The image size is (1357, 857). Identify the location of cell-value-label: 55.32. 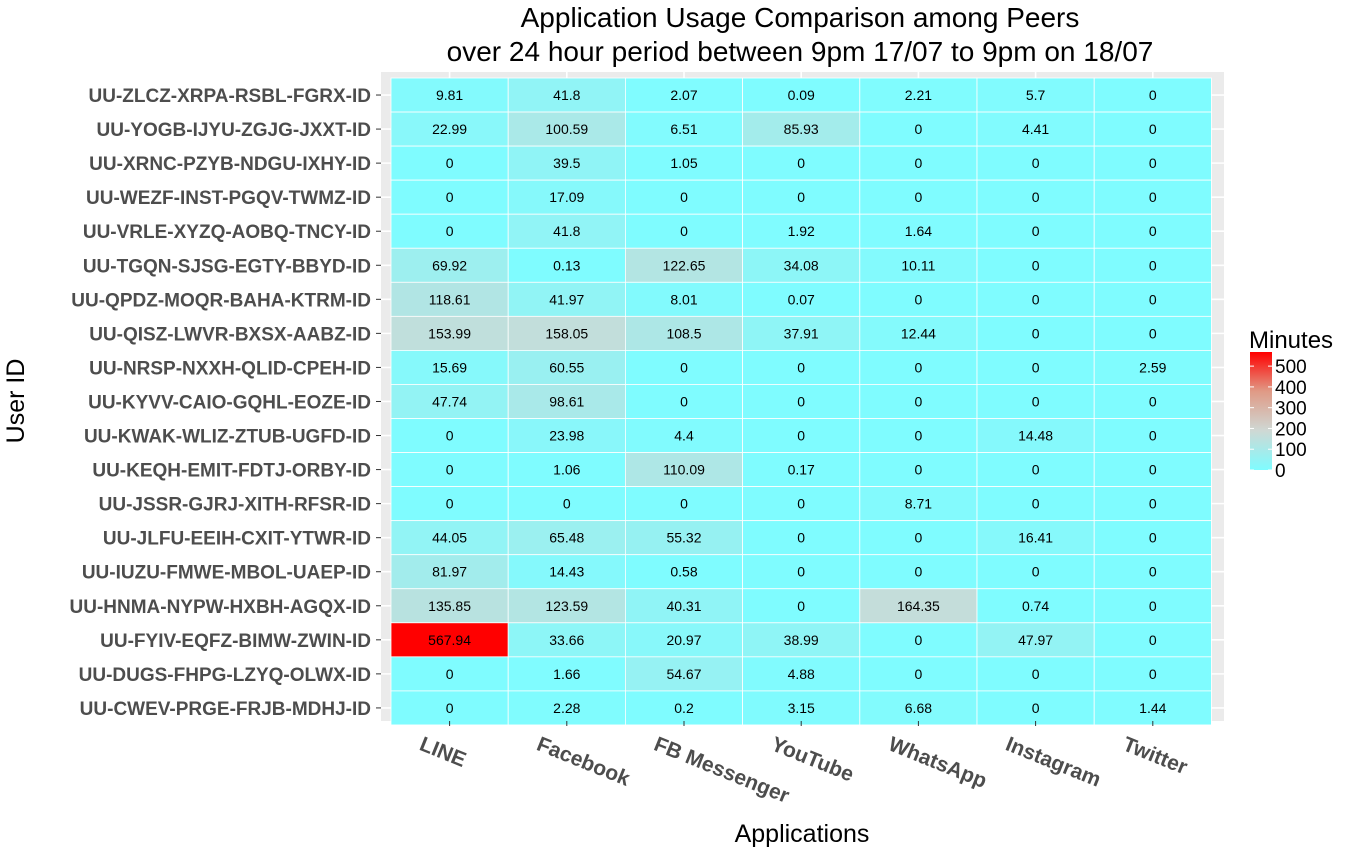
(683, 538).